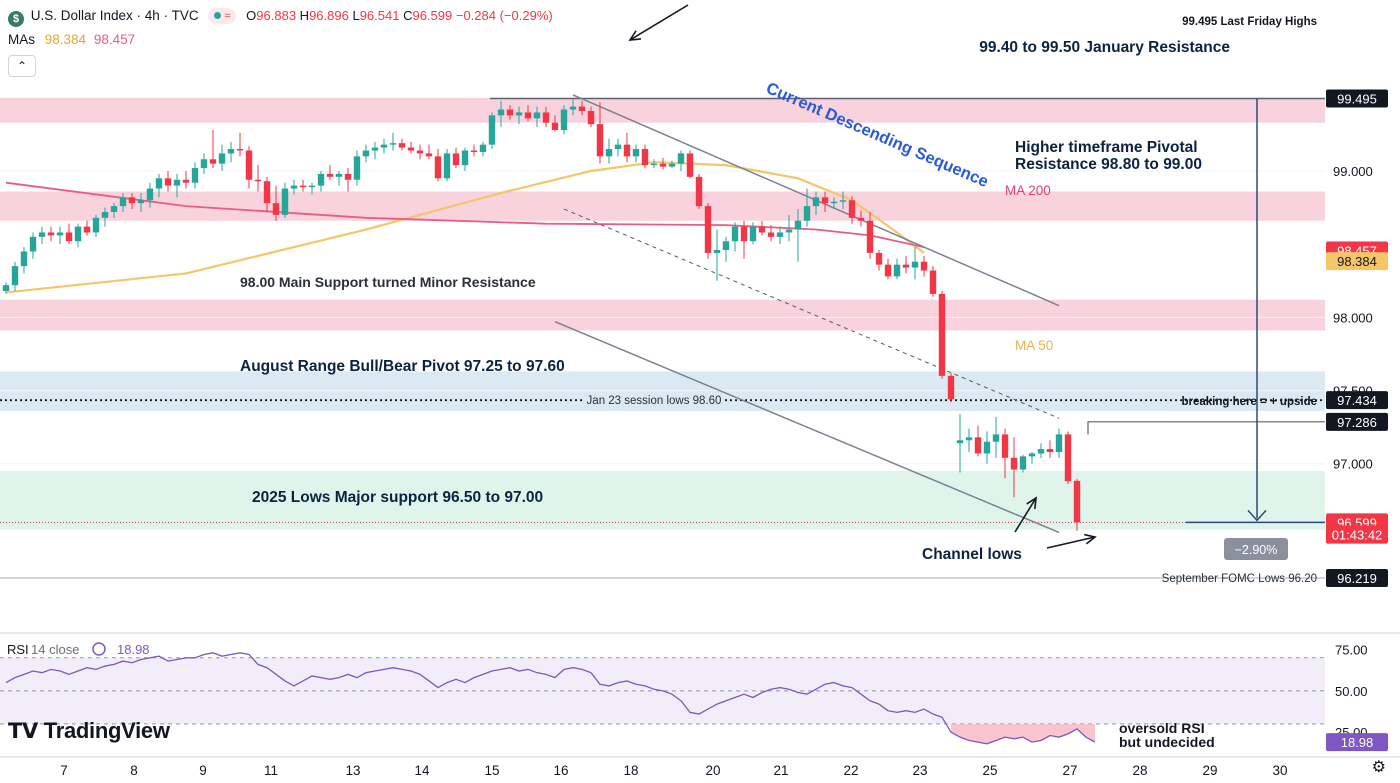 The height and width of the screenshot is (783, 1400). Describe the element at coordinates (630, 770) in the screenshot. I see `time-tick-label: 18` at that location.